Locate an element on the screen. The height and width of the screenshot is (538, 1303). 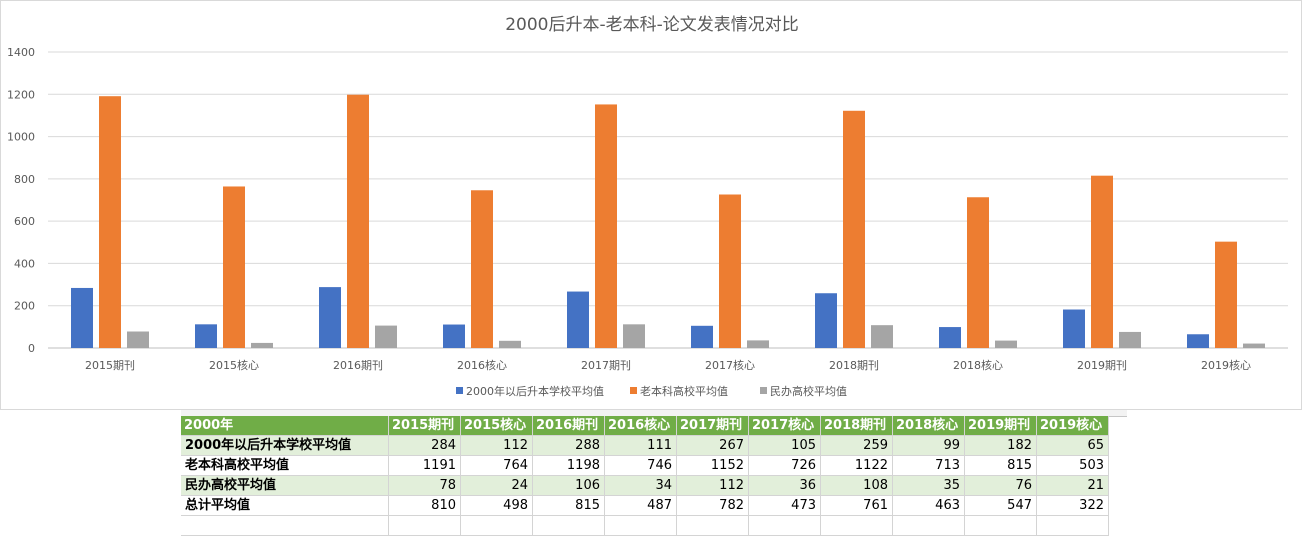
y-tick-label: 1000 is located at coordinates (21, 137).